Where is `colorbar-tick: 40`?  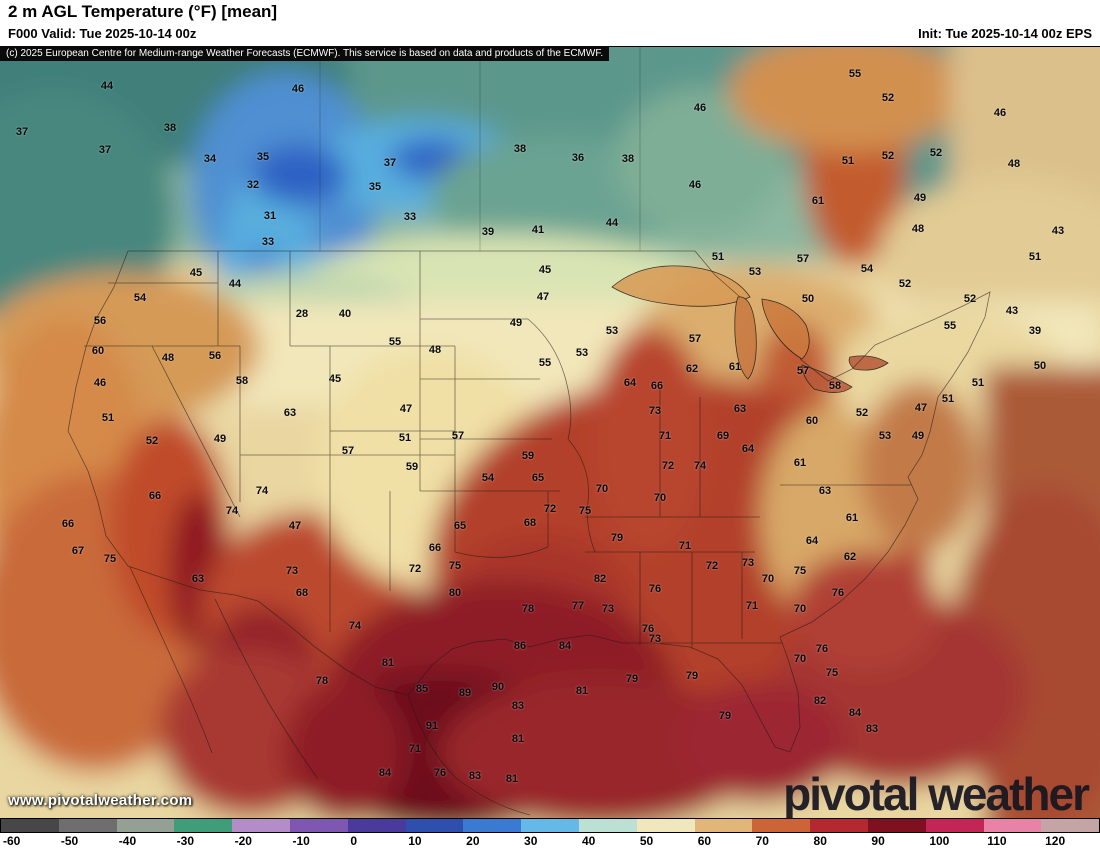
colorbar-tick: 40 is located at coordinates (588, 841).